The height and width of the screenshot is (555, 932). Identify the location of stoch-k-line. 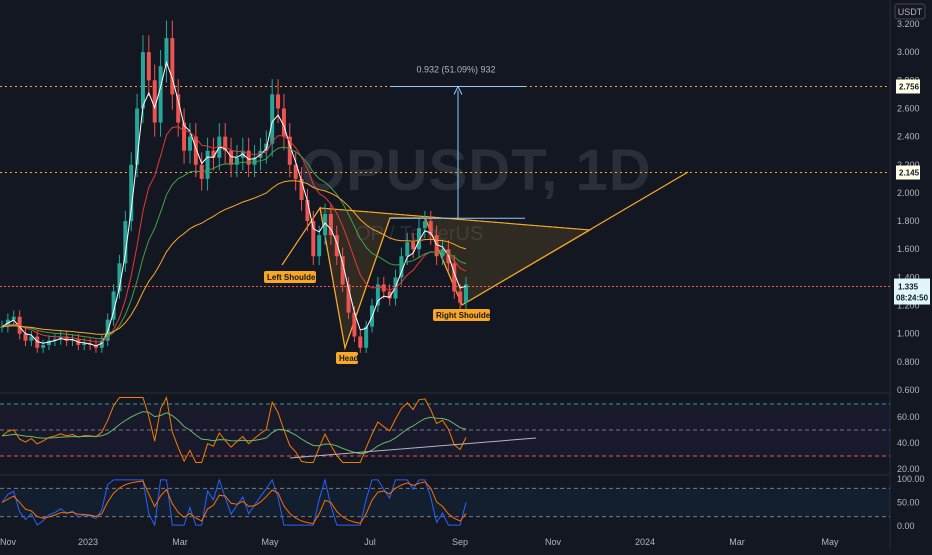
(234, 502).